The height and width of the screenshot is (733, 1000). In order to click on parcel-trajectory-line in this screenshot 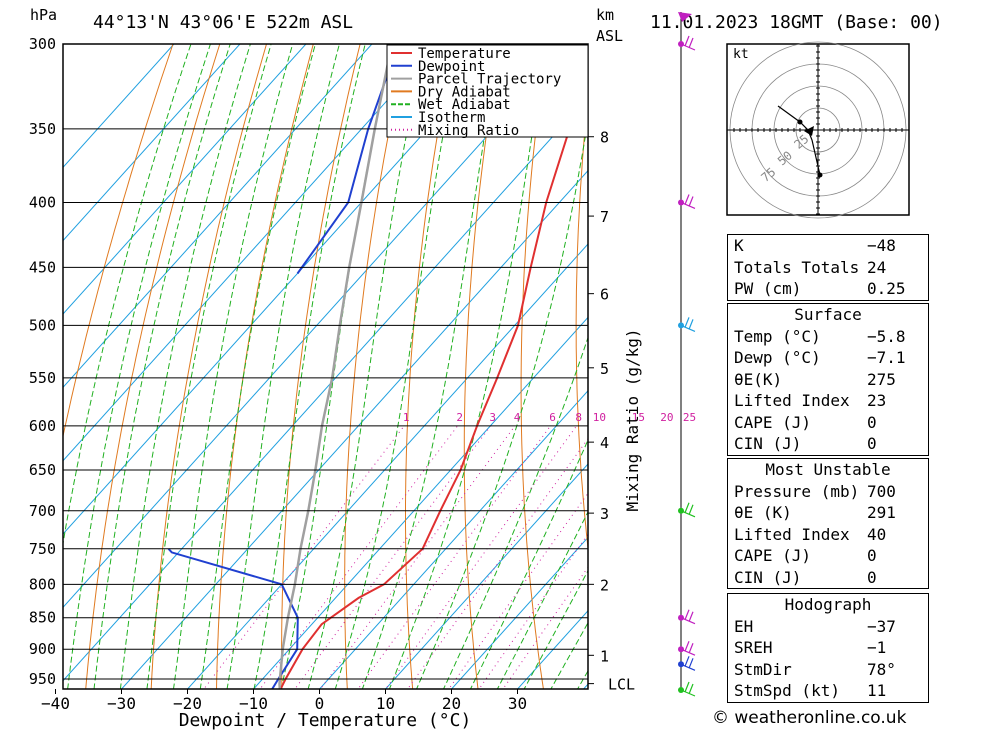, I will do `click(336, 366)`.